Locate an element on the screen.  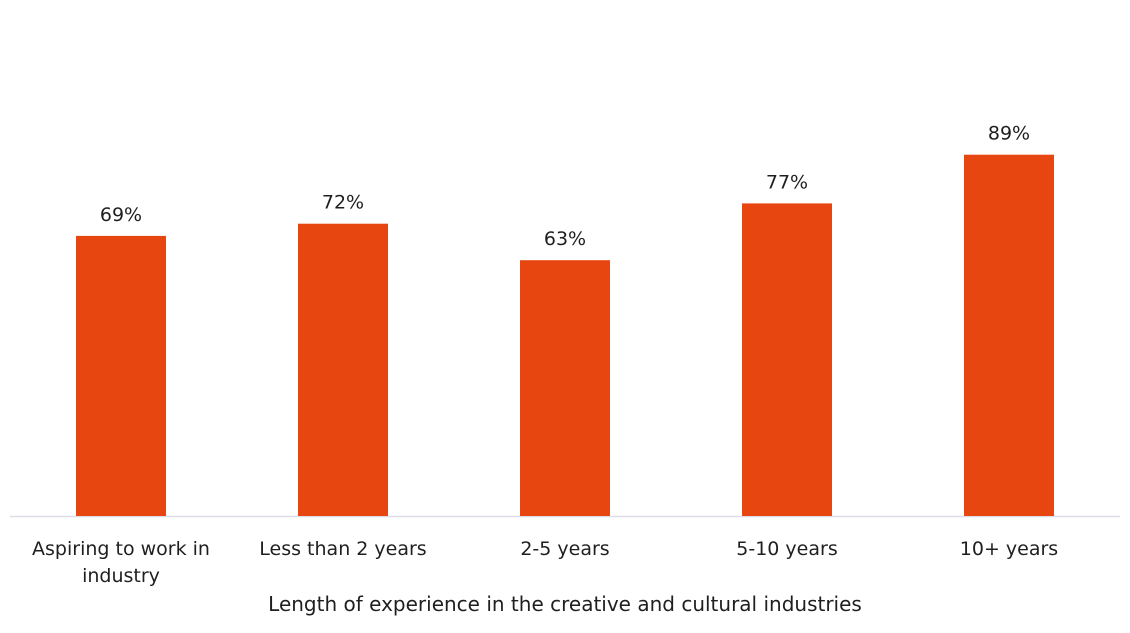
x-tick-label-2: 2-5 years is located at coordinates (564, 549).